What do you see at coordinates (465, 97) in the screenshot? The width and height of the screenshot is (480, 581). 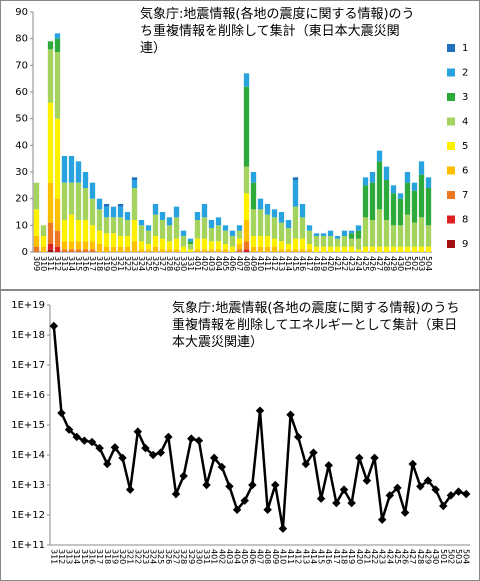 I see `legend-label: 3` at bounding box center [465, 97].